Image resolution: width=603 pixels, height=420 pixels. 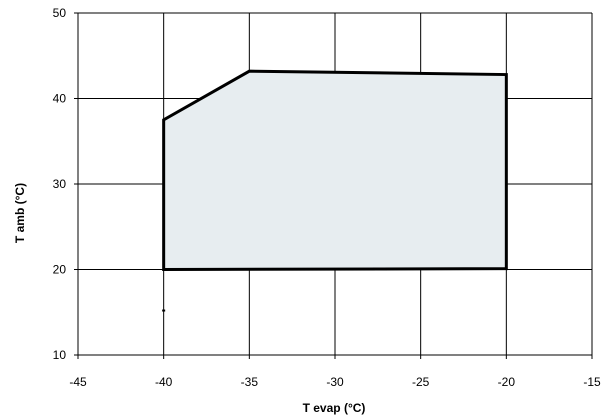 What do you see at coordinates (335, 382) in the screenshot?
I see `x-tick-label: -30` at bounding box center [335, 382].